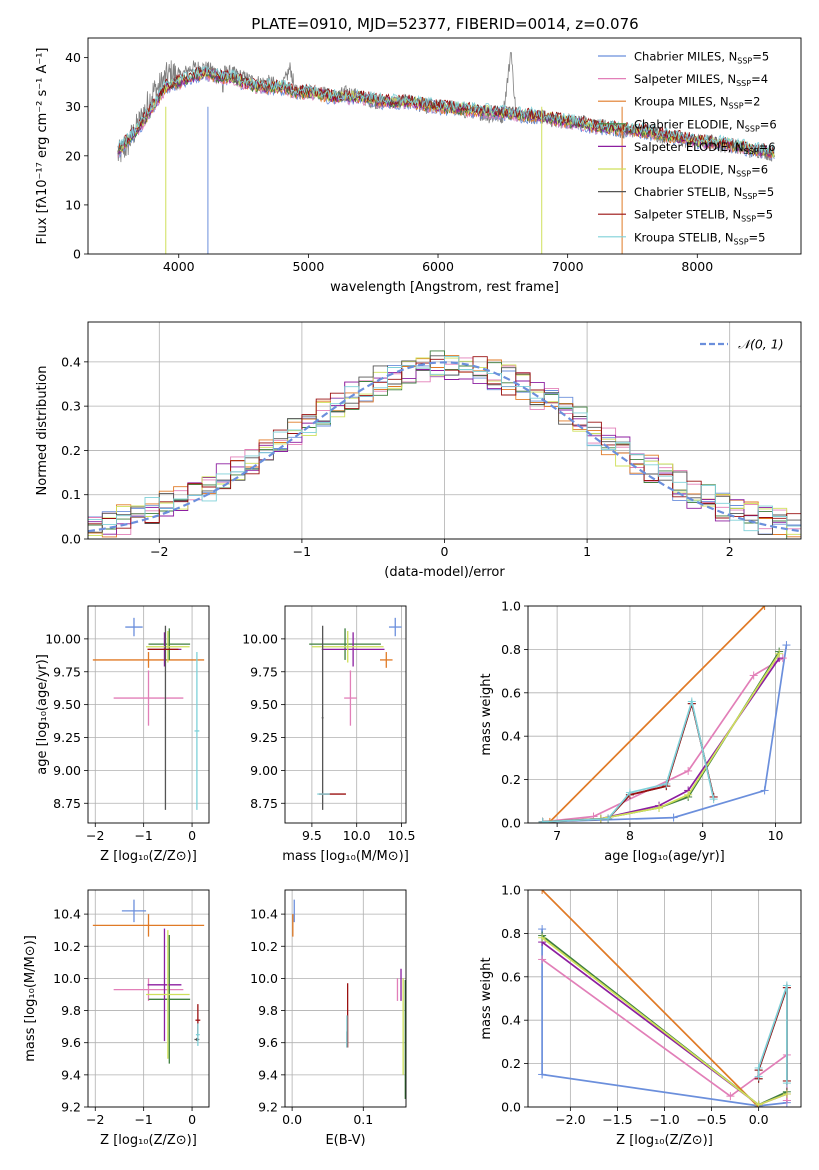 This screenshot has width=819, height=1170. I want to click on legend-label: Salpeter MILES, NSSP=4, so click(701, 80).